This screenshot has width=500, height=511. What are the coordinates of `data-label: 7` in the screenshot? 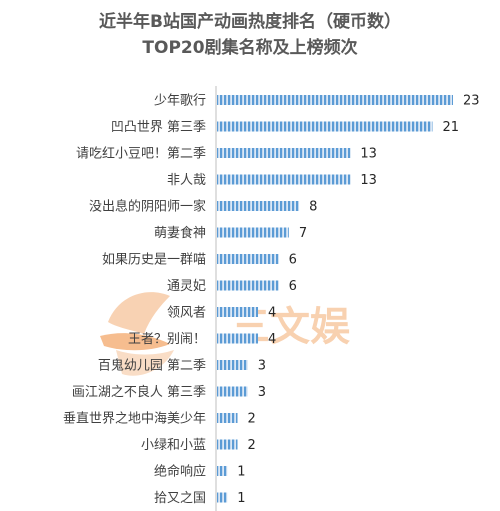 It's located at (303, 233).